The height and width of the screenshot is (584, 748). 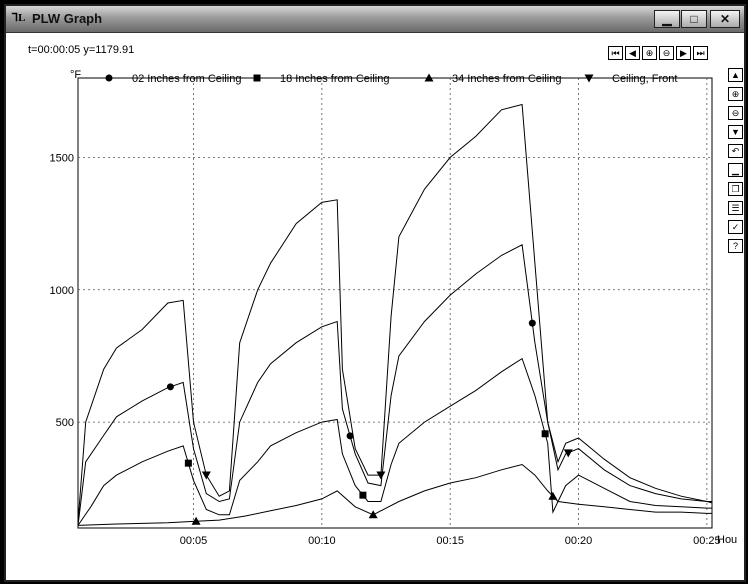 What do you see at coordinates (334, 79) in the screenshot?
I see `legend-entry: 18 Inches from Ceiling` at bounding box center [334, 79].